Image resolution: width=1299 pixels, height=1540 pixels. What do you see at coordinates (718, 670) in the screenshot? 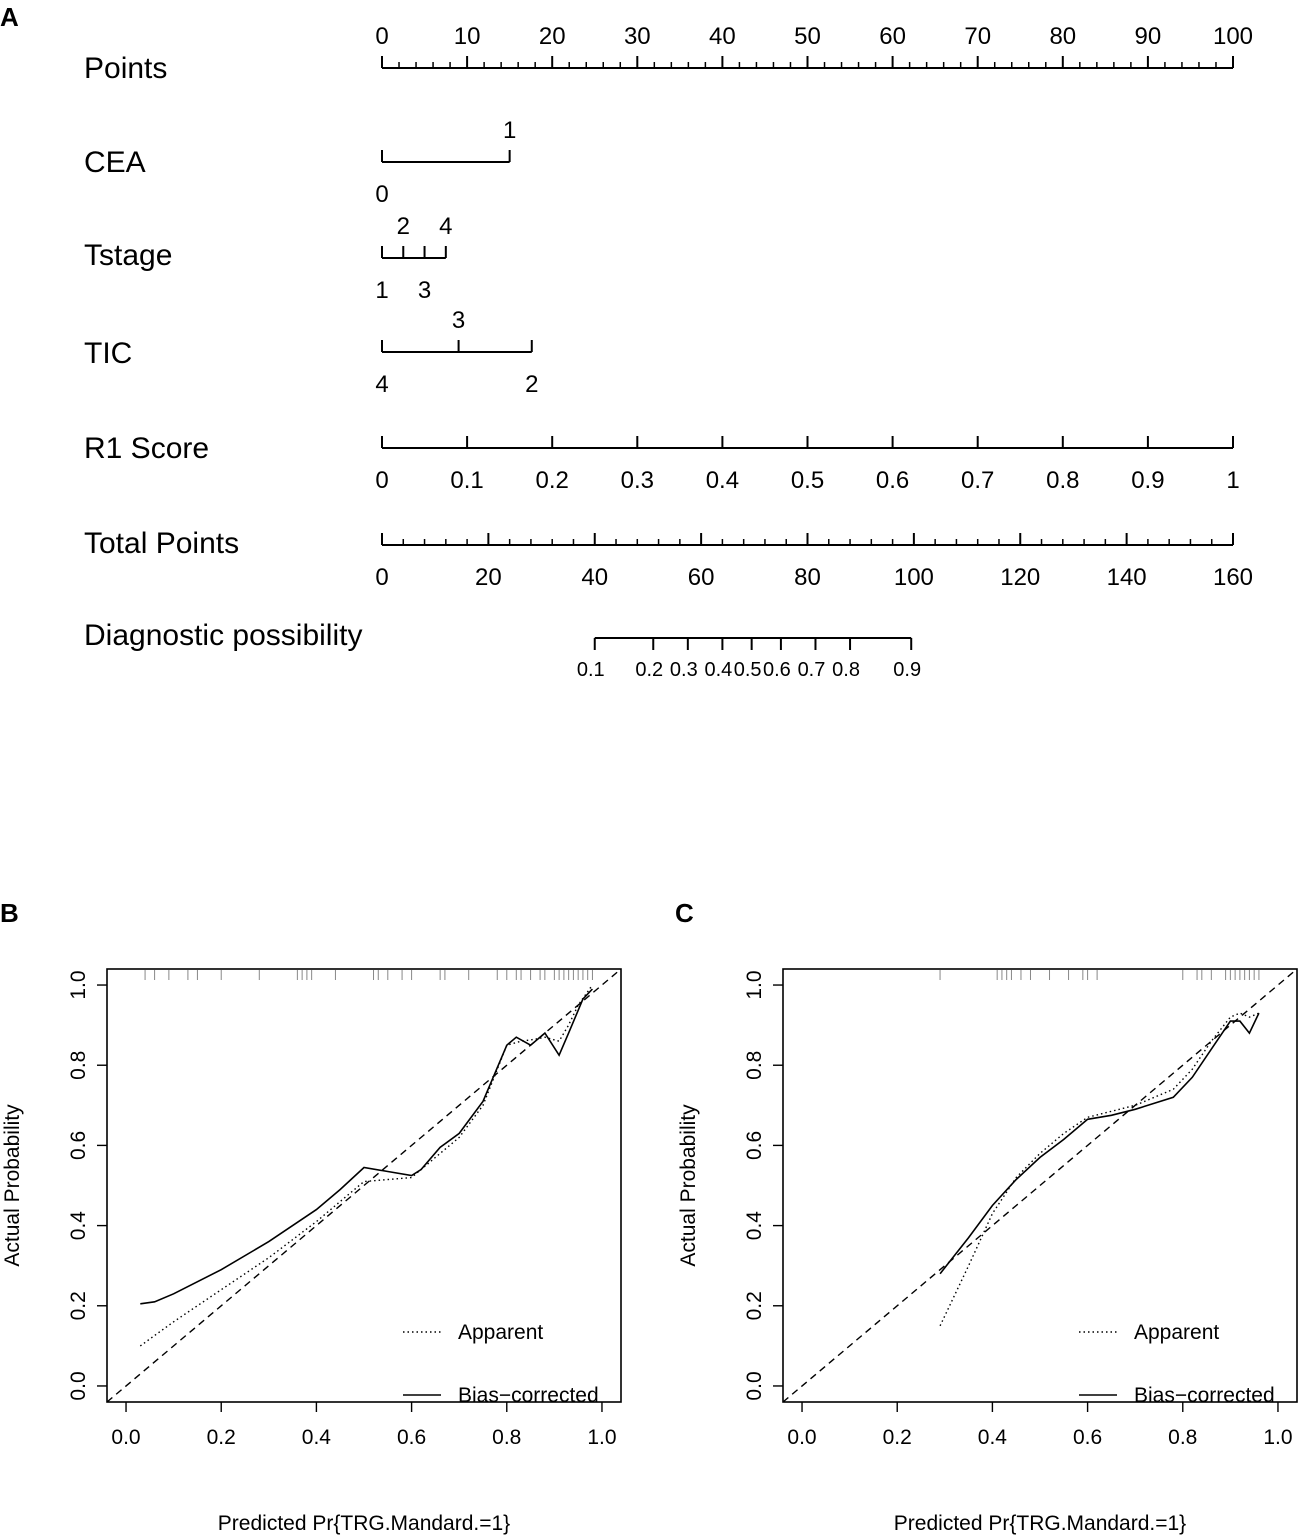
I see `prob-label-diagnostic-possibility: 0.4` at bounding box center [718, 670].